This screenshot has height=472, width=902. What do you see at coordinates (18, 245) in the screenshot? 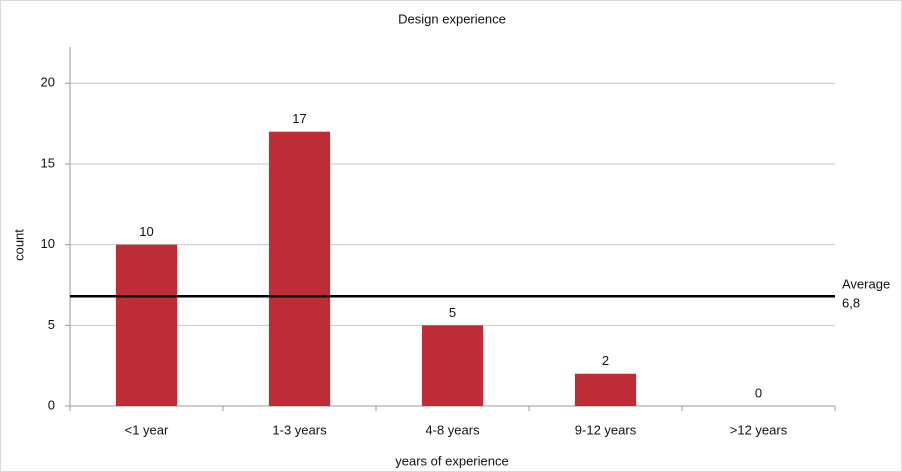
I see `y-axis-label: count` at bounding box center [18, 245].